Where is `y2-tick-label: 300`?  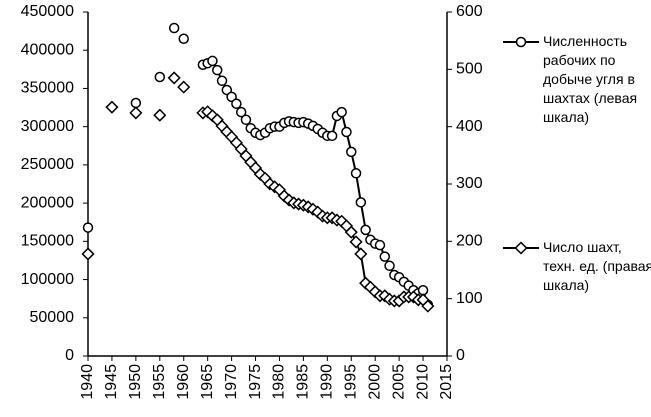 y2-tick-label: 300 is located at coordinates (469, 183).